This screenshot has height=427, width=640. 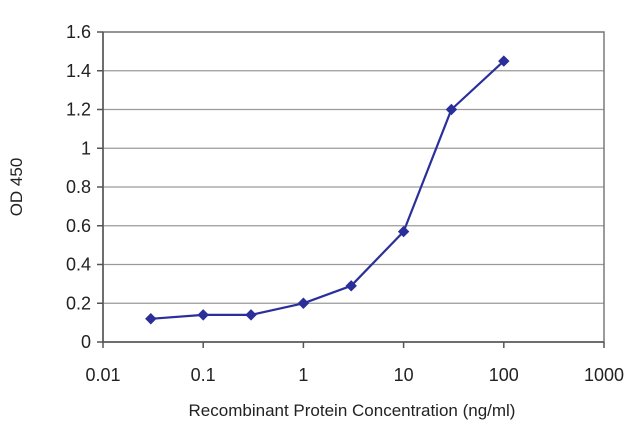 I want to click on x-tick-label: 10, so click(x=404, y=375).